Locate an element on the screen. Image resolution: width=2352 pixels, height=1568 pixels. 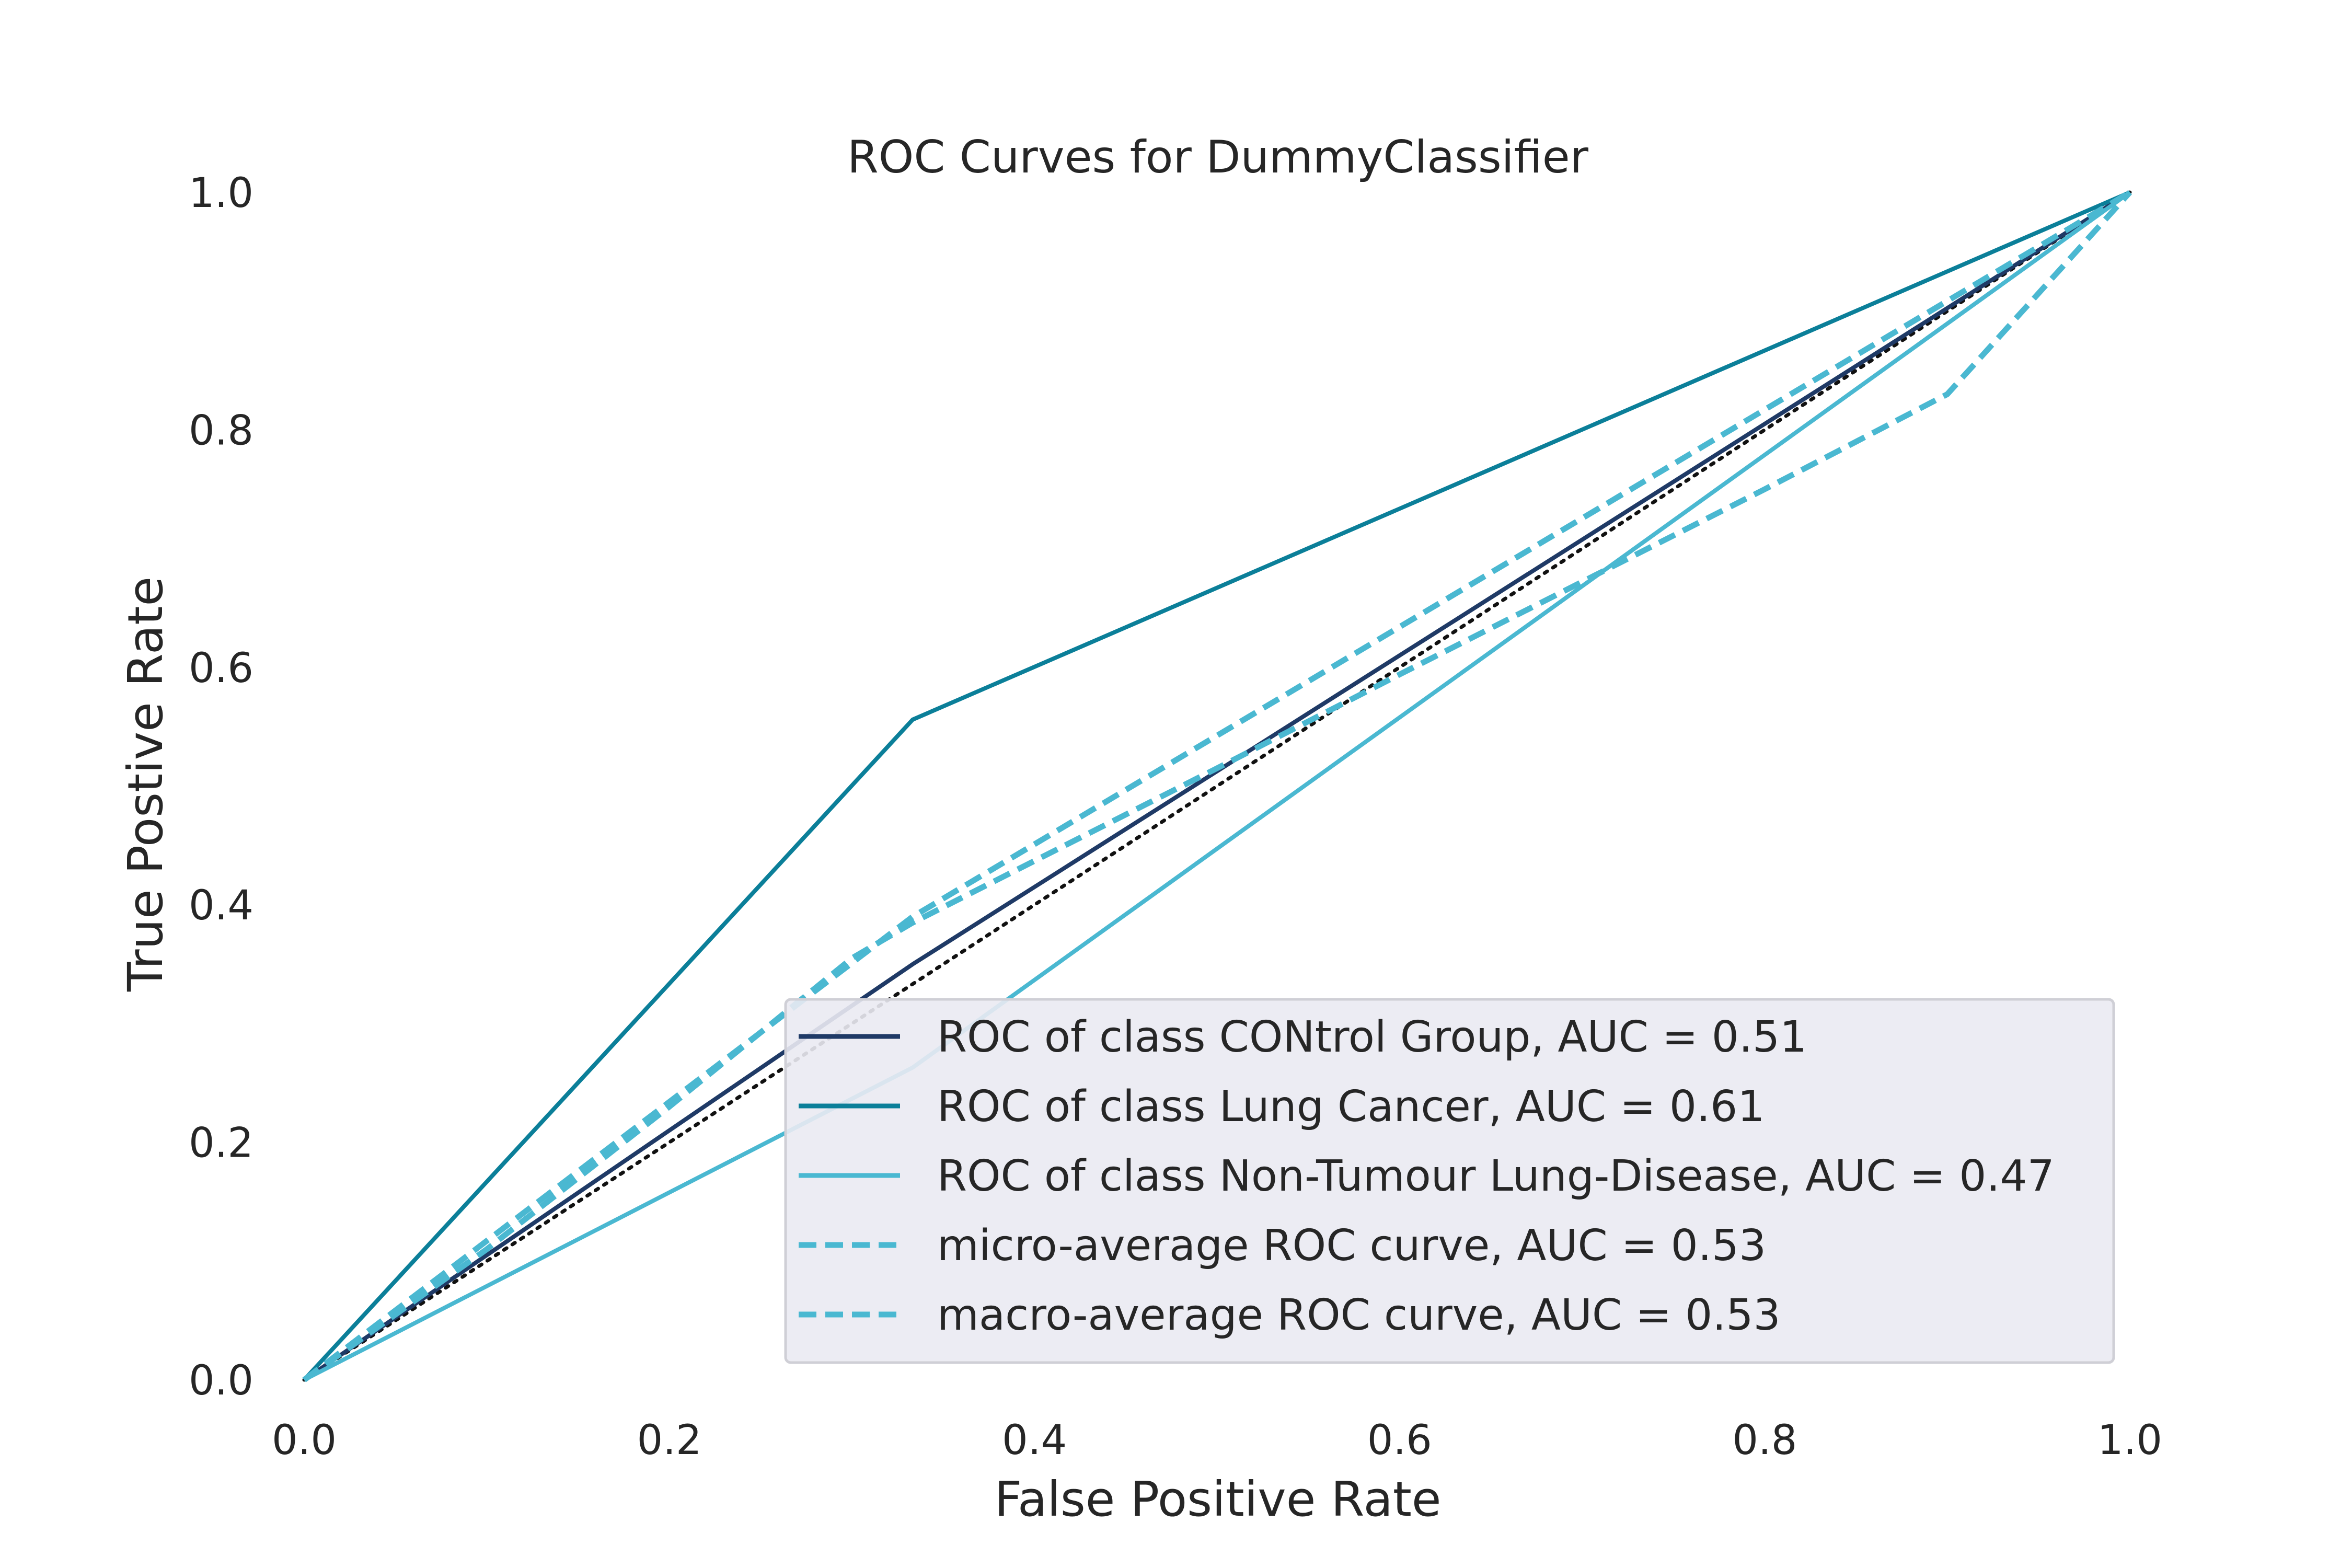
x-axis-label: False Positive Rate is located at coordinates (1217, 1499).